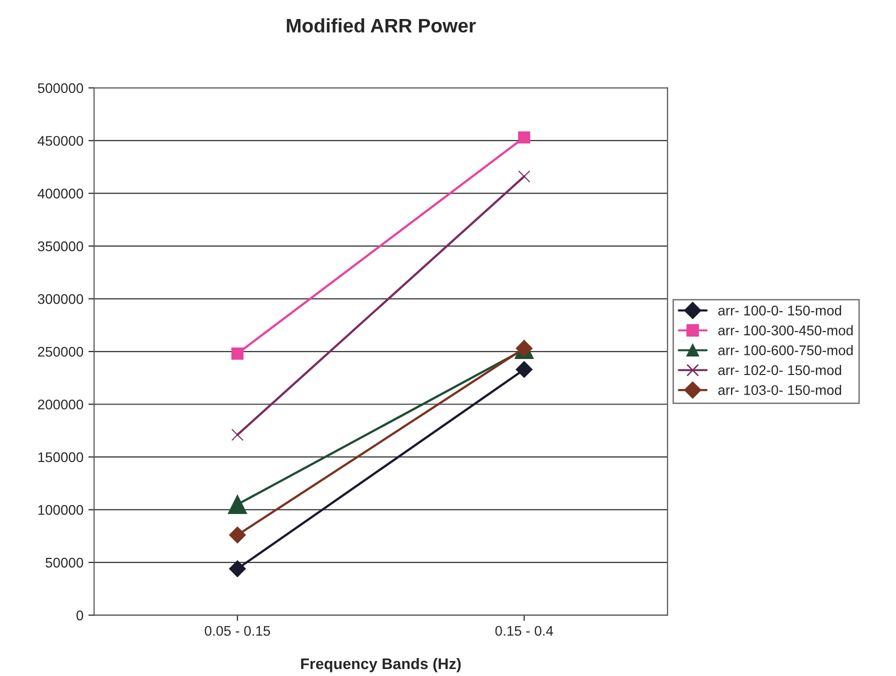  I want to click on y-tick-label: 400000, so click(61, 193).